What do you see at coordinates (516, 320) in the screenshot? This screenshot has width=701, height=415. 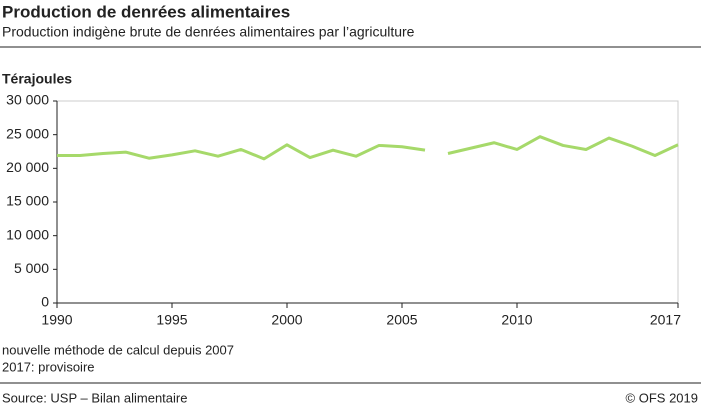 I see `x-tick-label: 2010` at bounding box center [516, 320].